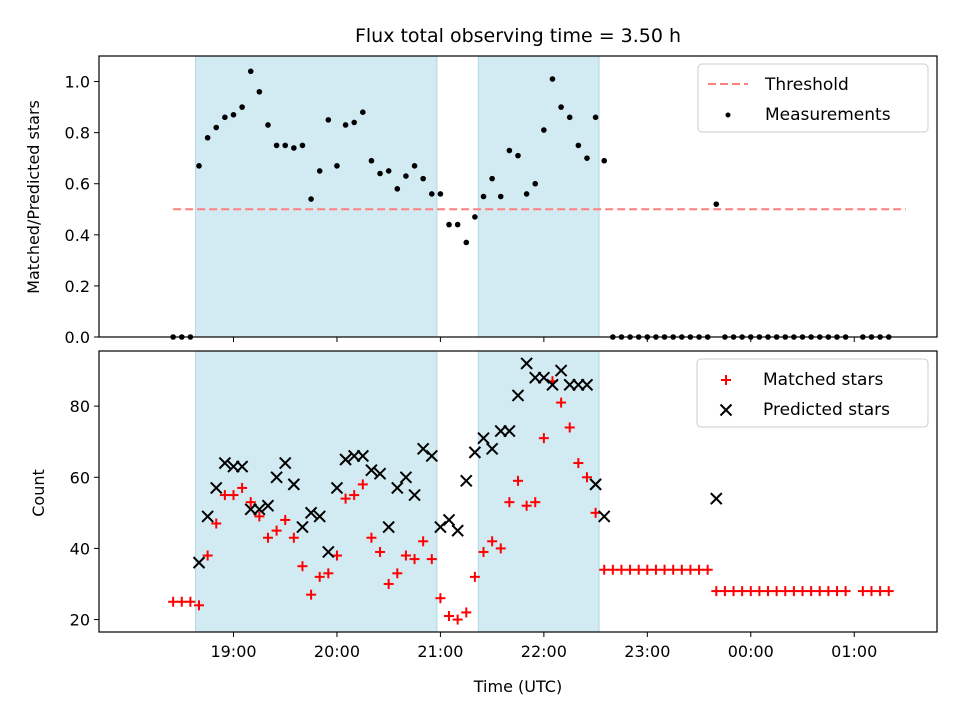 This screenshot has width=960, height=720. Describe the element at coordinates (77, 184) in the screenshot. I see `y-tick-label: 0.6` at that location.